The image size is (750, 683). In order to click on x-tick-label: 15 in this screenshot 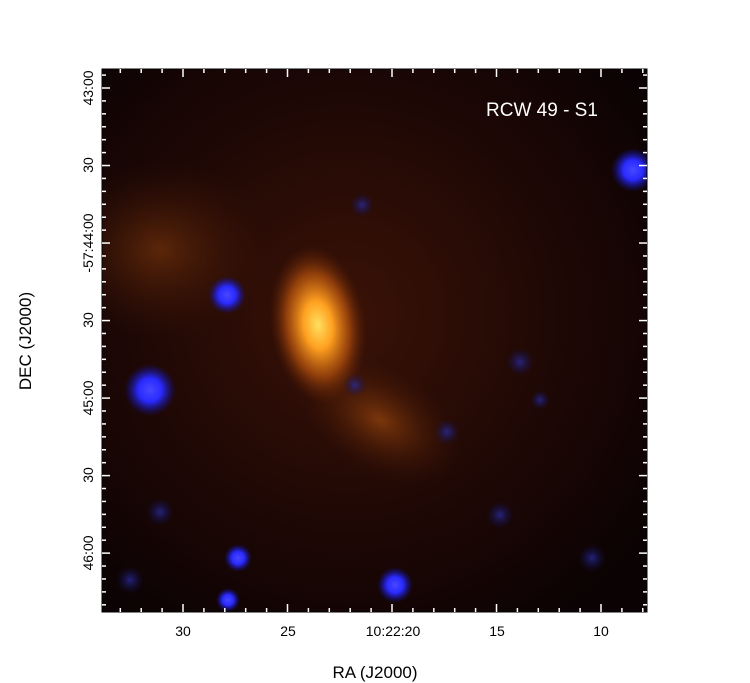, I will do `click(497, 631)`.